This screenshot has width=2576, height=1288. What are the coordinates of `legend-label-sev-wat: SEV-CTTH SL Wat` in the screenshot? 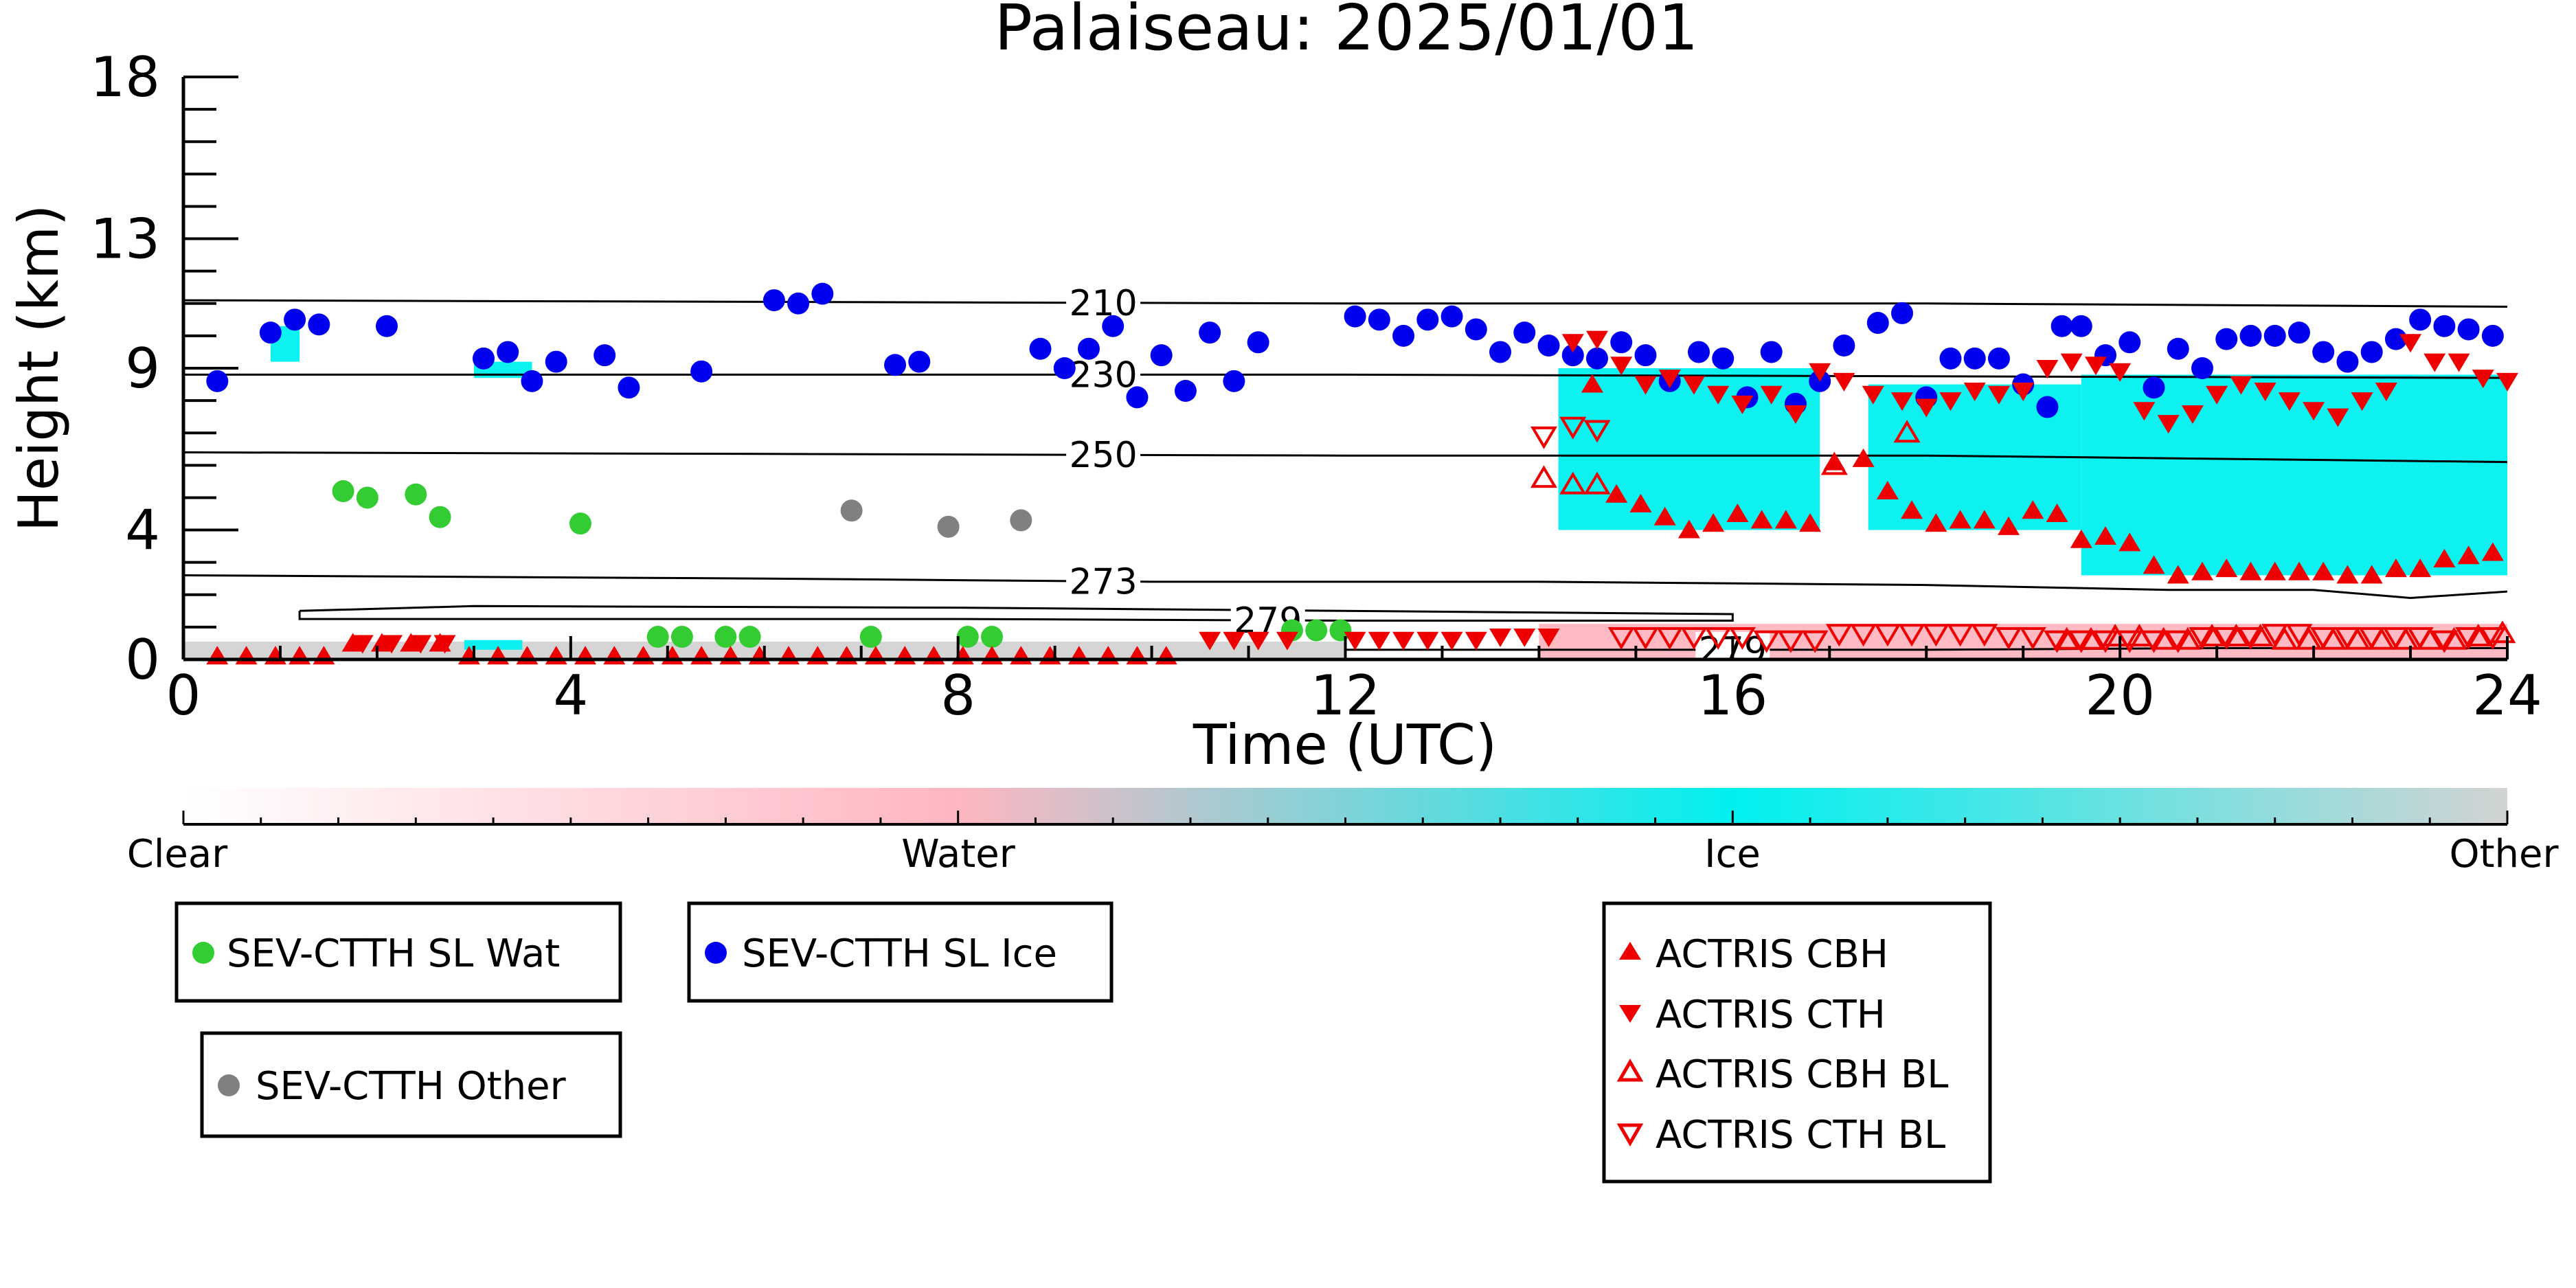 It's located at (393, 953).